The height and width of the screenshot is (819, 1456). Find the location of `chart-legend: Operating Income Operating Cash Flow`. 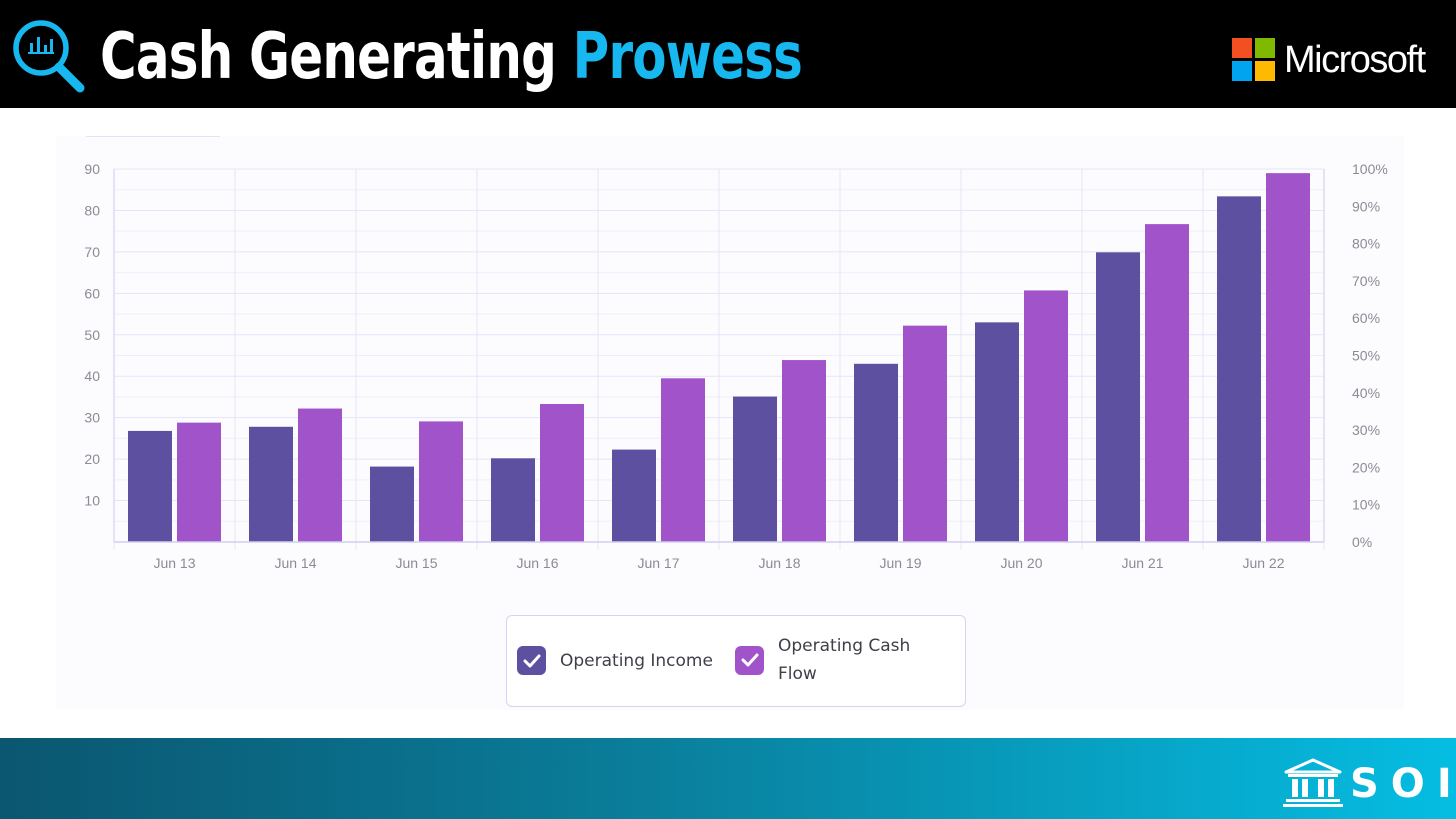

chart-legend: Operating Income Operating Cash Flow is located at coordinates (736, 661).